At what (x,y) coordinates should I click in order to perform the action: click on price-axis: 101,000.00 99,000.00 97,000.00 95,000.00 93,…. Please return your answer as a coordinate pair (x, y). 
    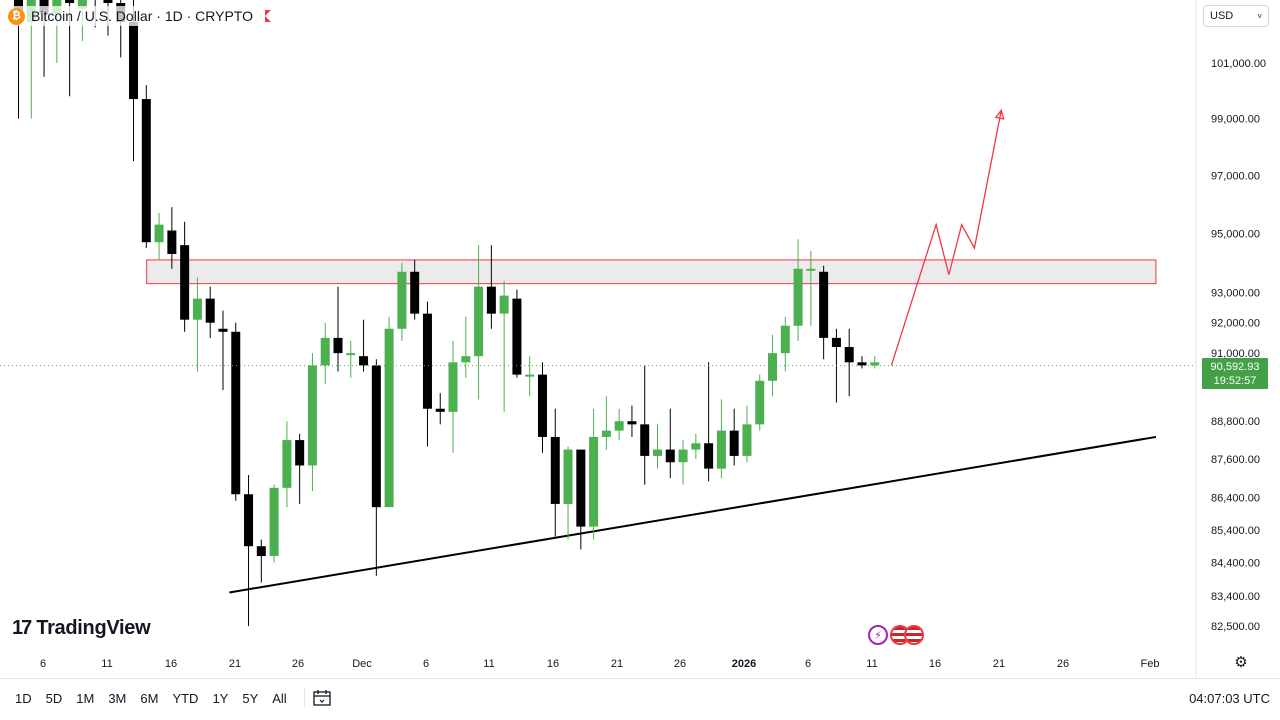
    Looking at the image, I should click on (1238, 345).